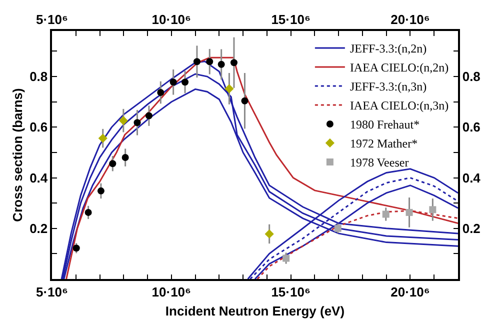 This screenshot has height=328, width=493. What do you see at coordinates (471, 76) in the screenshot?
I see `y2-tick-label: 0.8` at bounding box center [471, 76].